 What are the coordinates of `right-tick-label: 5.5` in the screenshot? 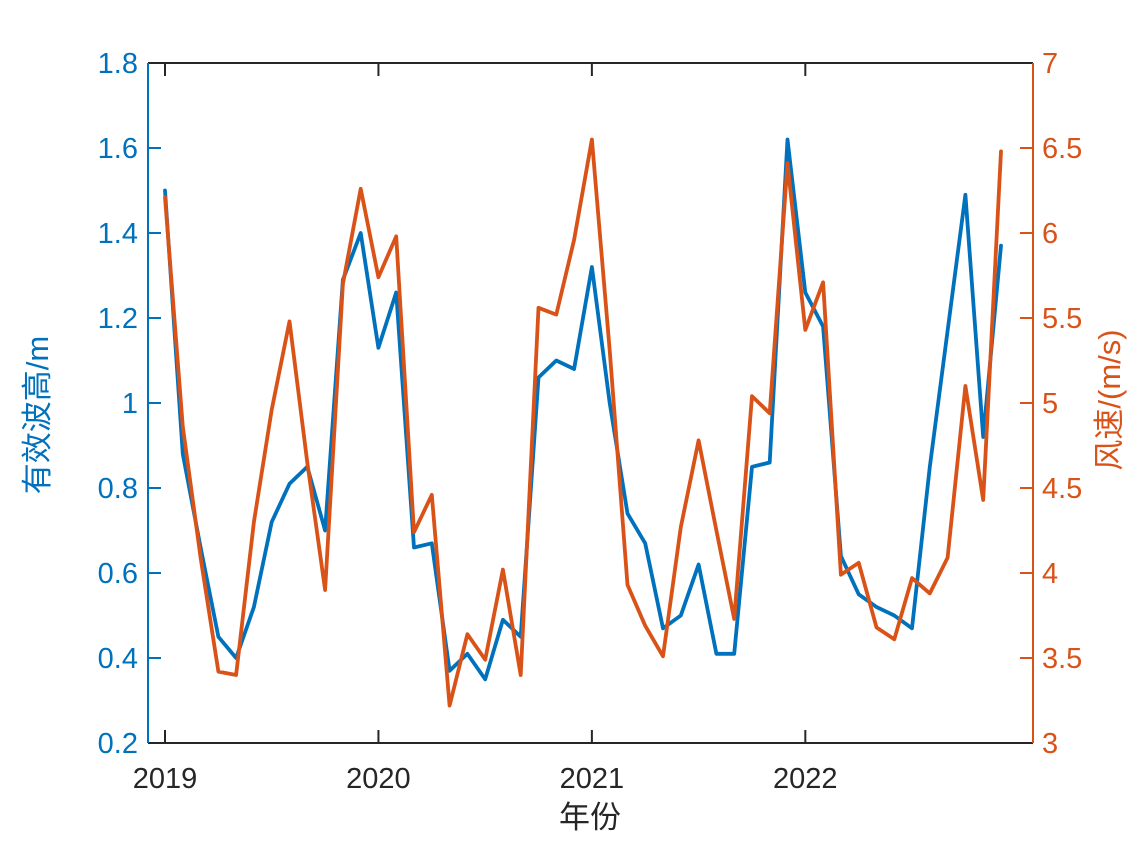 It's located at (1062, 319).